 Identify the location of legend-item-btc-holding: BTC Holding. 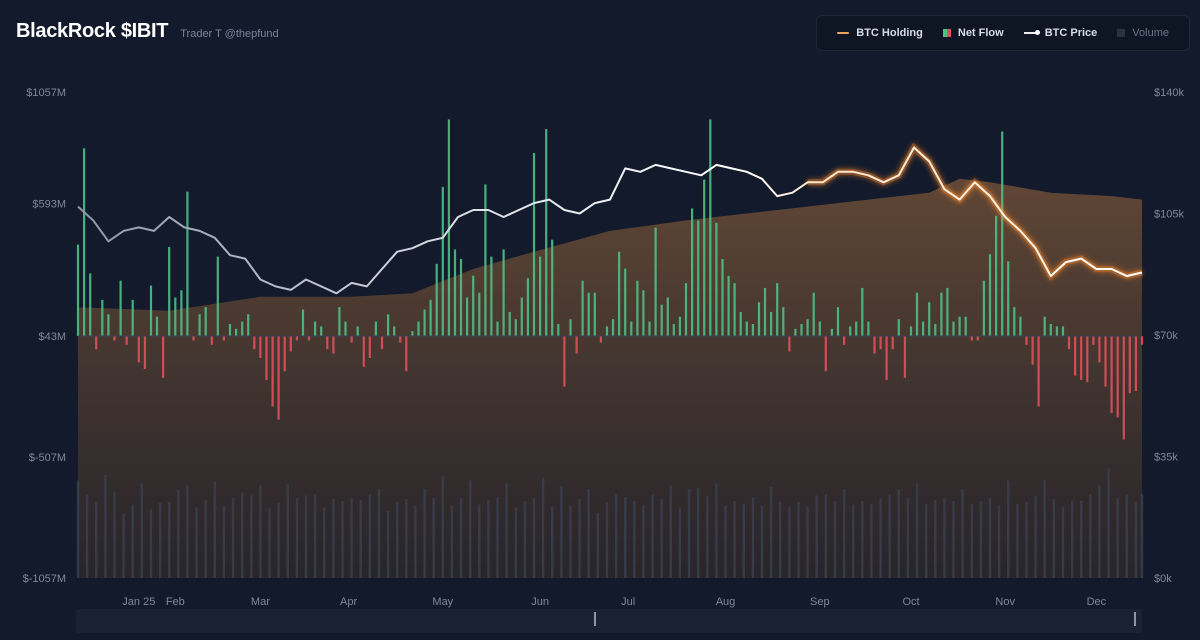
(880, 33).